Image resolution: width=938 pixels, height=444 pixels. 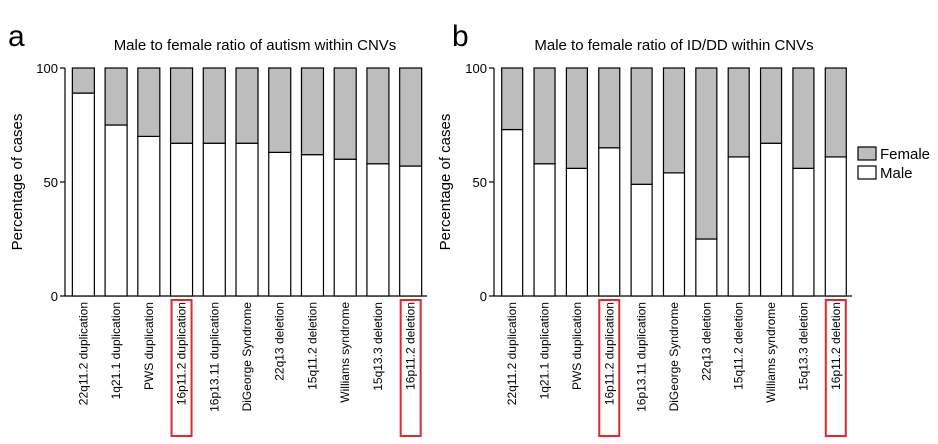 I want to click on panel-a-letter: a, so click(x=16, y=36).